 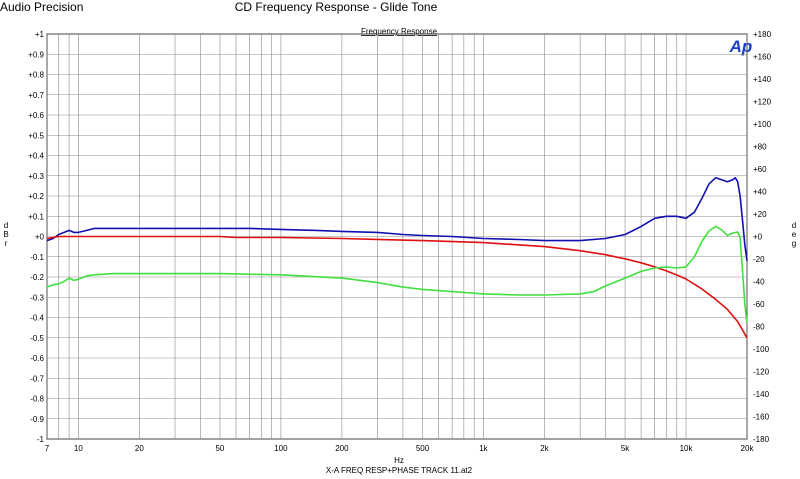 What do you see at coordinates (40, 34) in the screenshot?
I see `y-tick-label-left: +1` at bounding box center [40, 34].